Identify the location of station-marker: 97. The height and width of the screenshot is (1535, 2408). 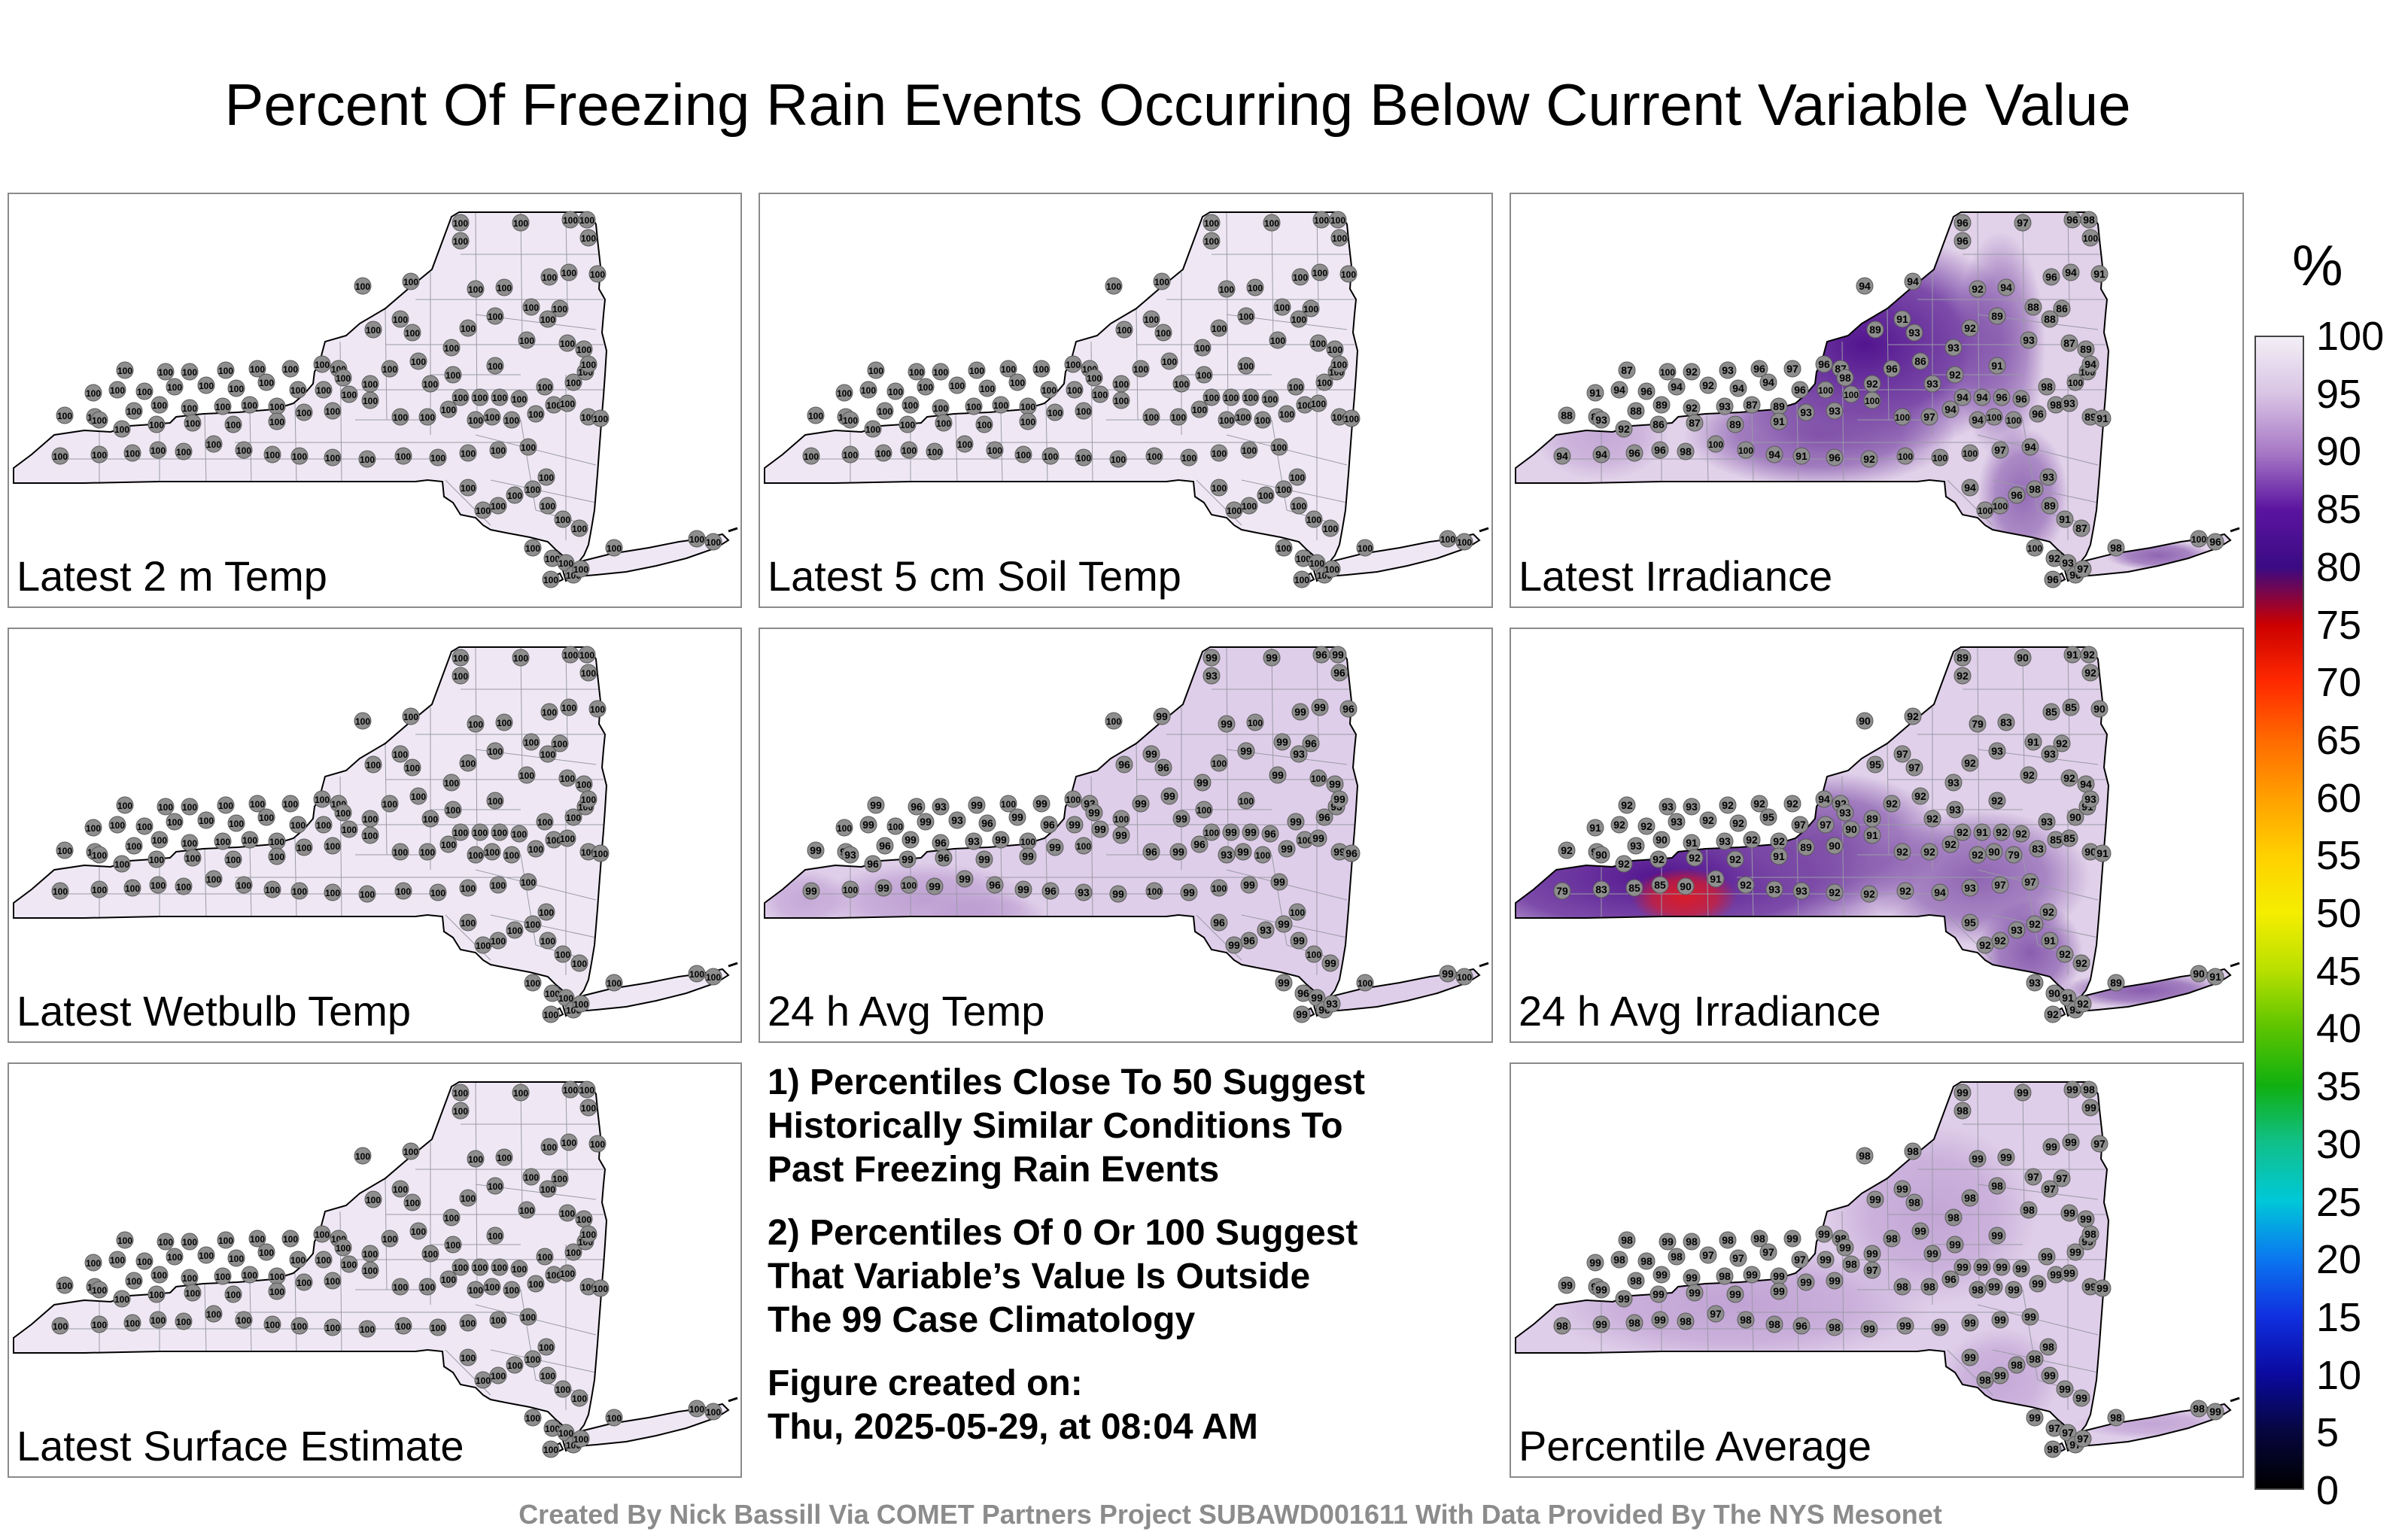
(2023, 223).